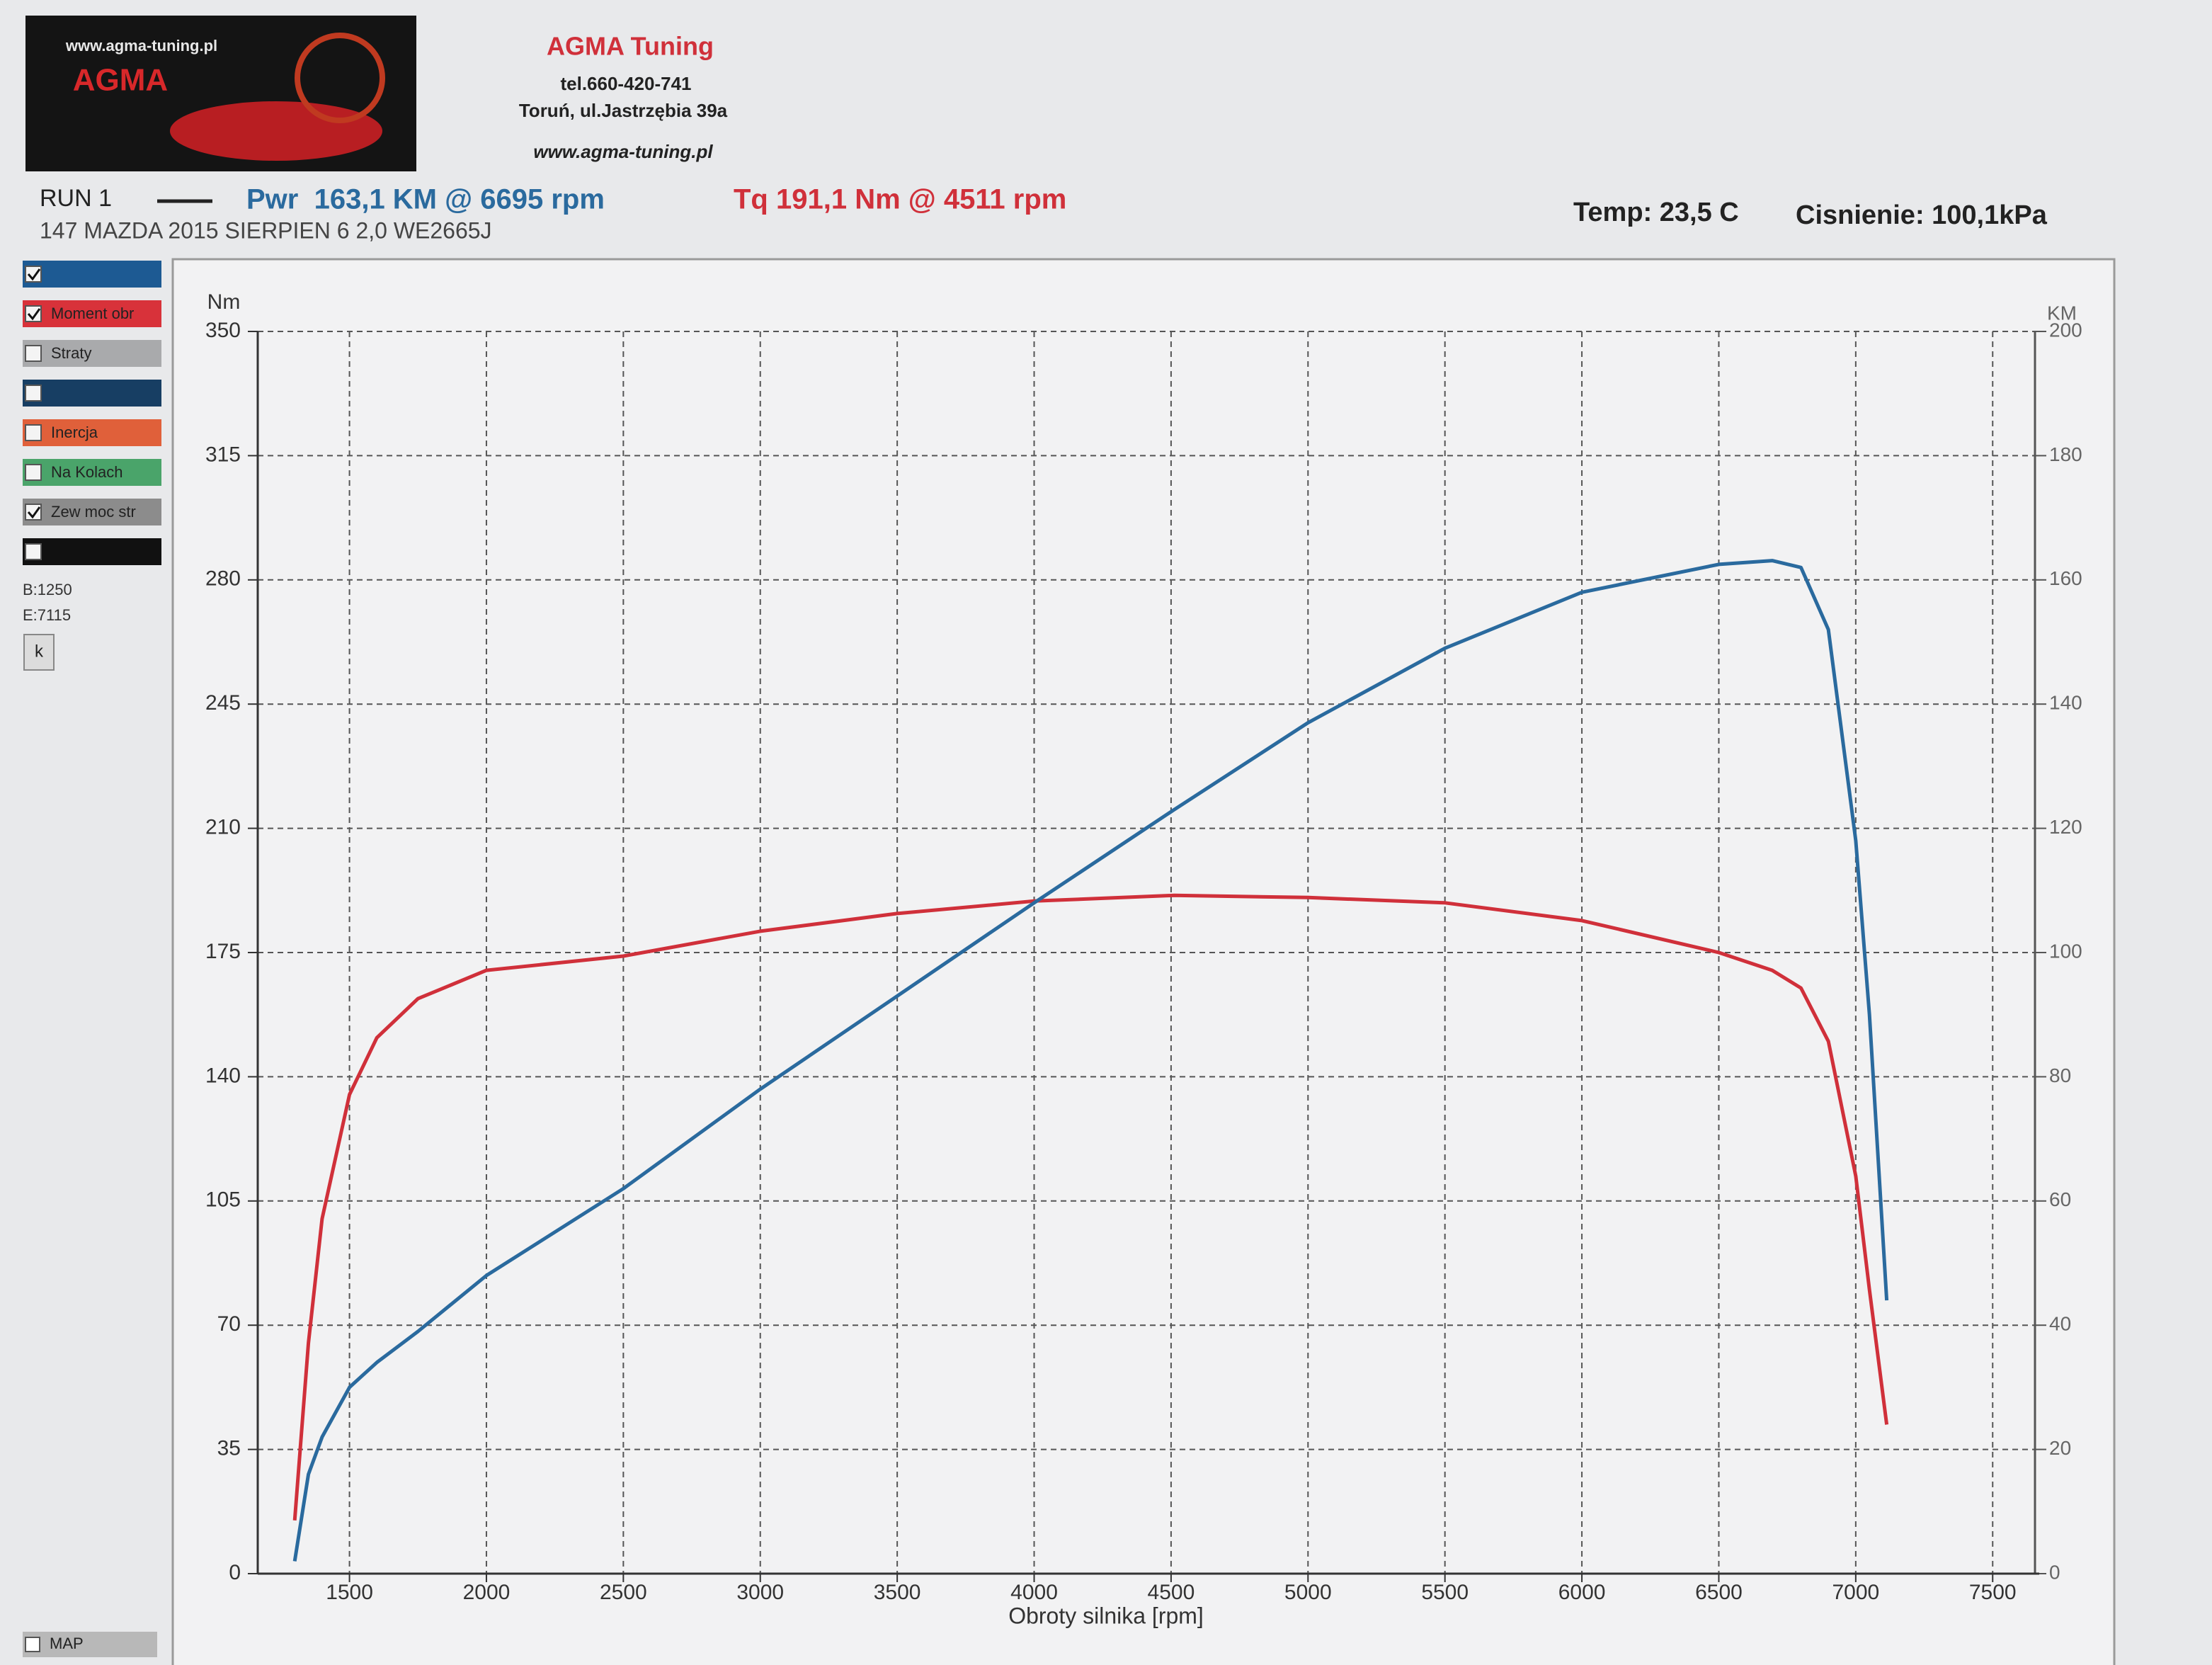 The image size is (2212, 1665). Describe the element at coordinates (626, 83) in the screenshot. I see `phone: tel.660-420-741` at that location.